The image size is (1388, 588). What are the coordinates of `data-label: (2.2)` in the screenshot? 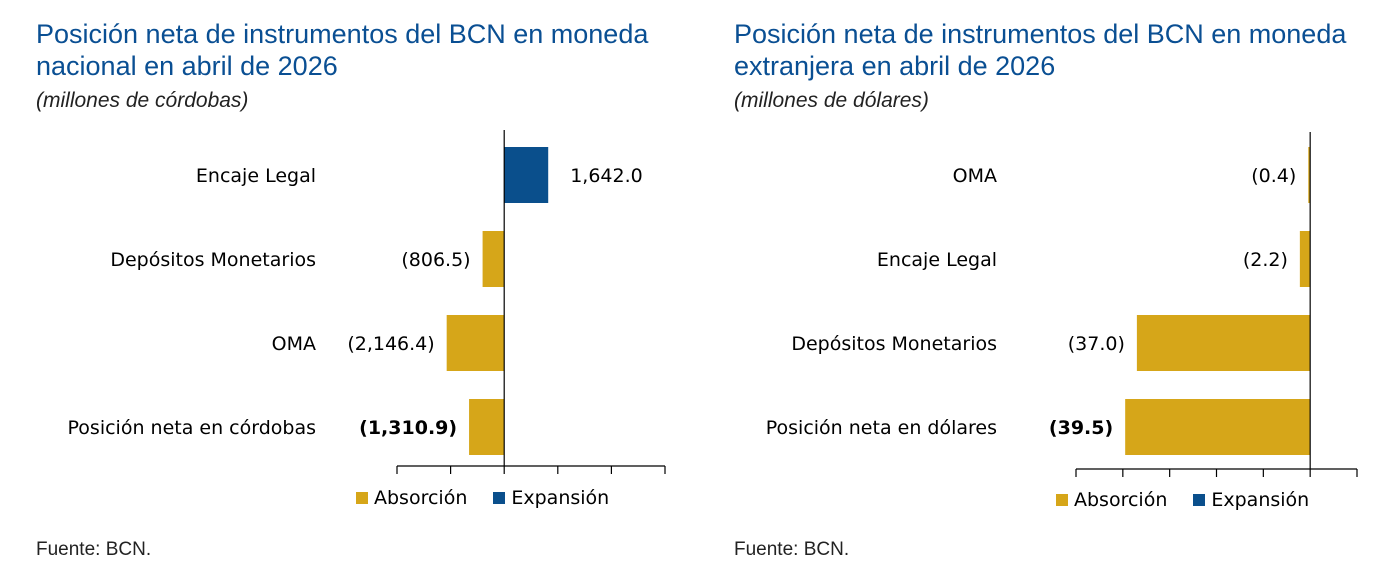 It's located at (1265, 260).